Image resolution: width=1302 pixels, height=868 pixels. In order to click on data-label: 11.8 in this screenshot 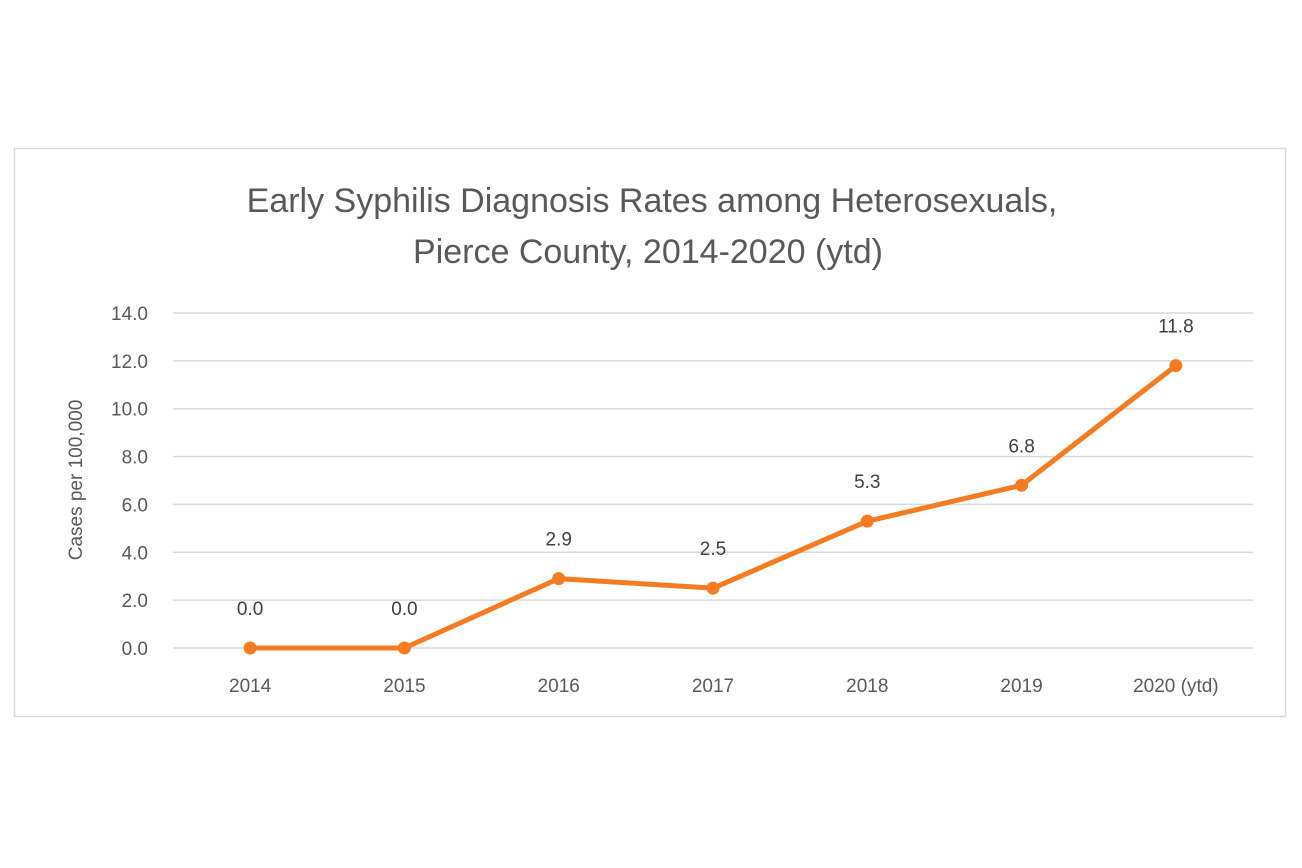, I will do `click(1176, 327)`.